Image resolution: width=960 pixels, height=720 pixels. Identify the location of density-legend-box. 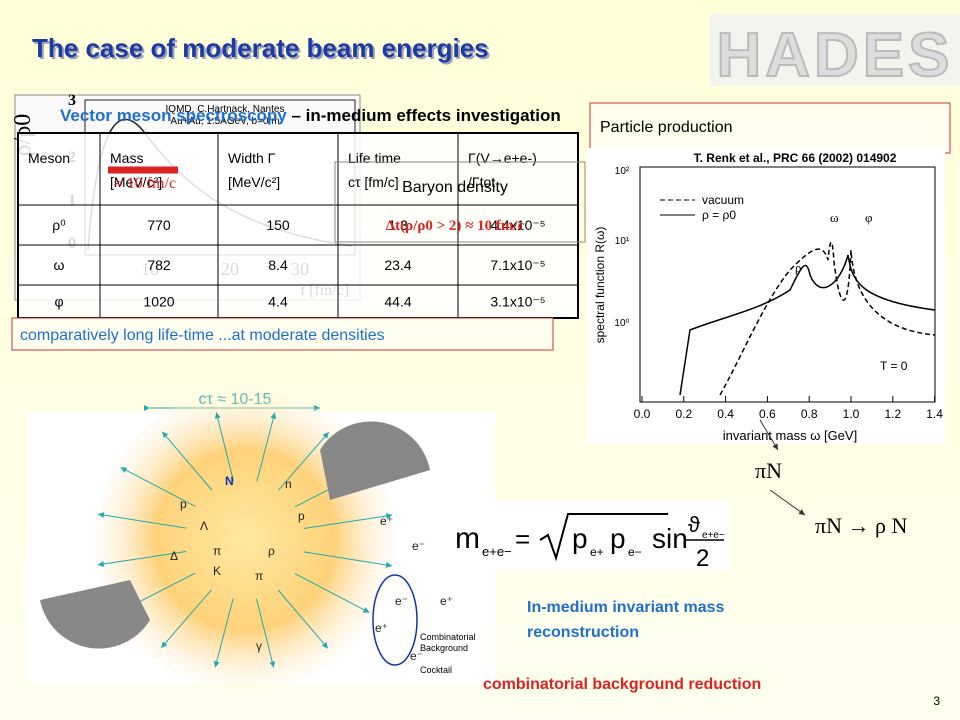
(460, 202).